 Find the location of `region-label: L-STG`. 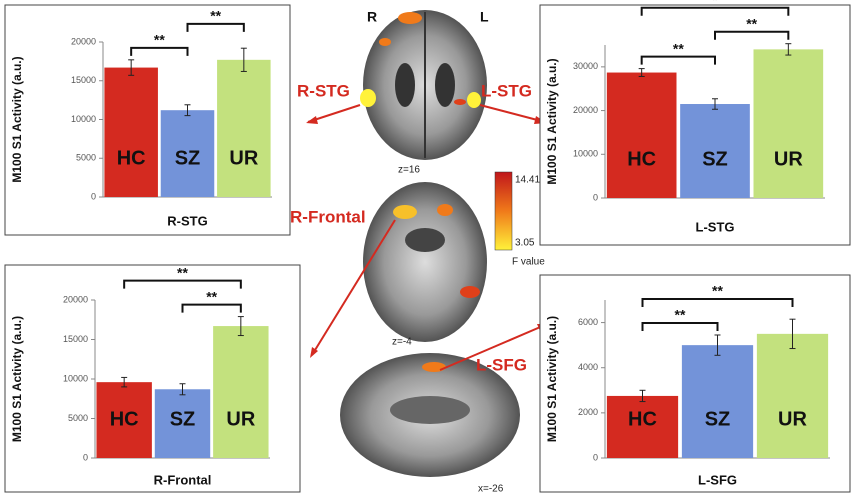

region-label: L-STG is located at coordinates (506, 90).